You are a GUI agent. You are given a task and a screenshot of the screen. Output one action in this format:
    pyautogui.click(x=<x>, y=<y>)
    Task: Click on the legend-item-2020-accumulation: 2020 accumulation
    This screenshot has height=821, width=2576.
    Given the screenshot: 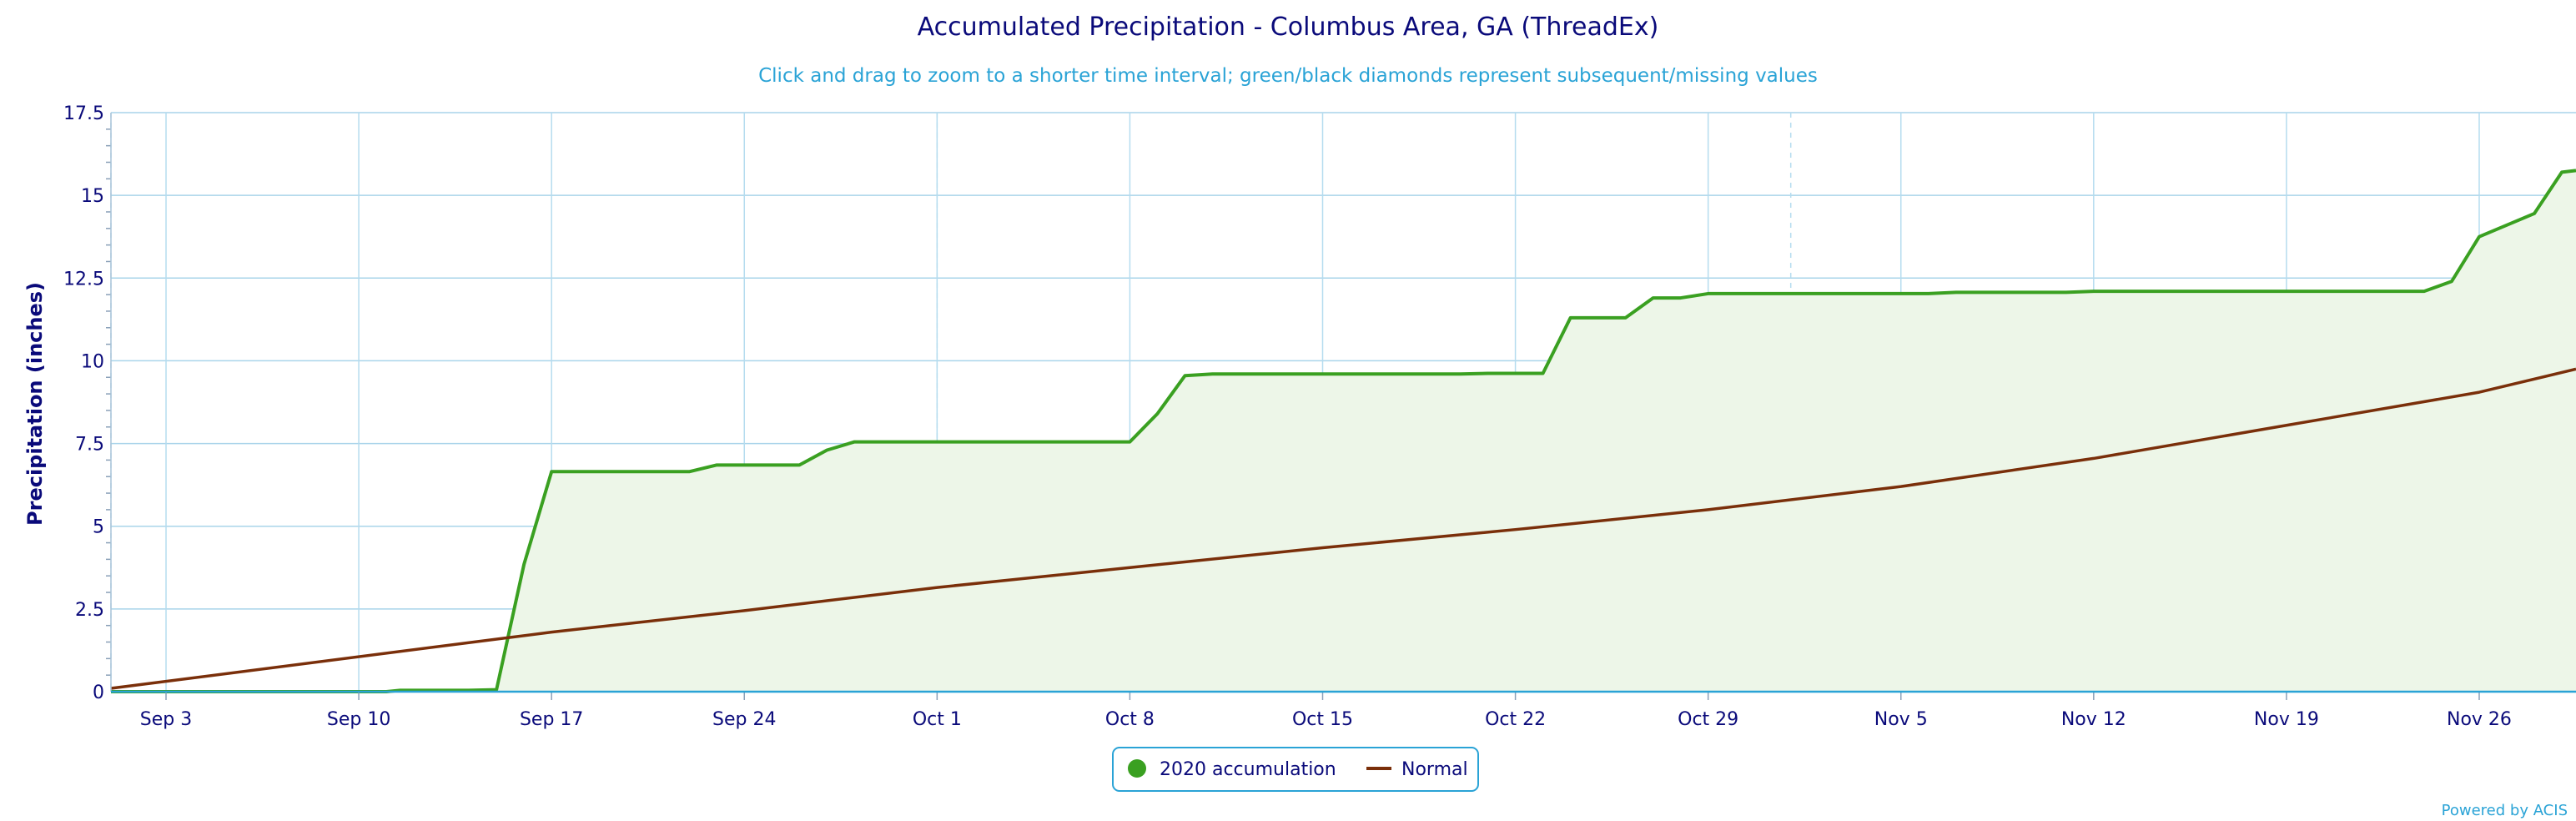 What is the action you would take?
    pyautogui.click(x=1232, y=769)
    